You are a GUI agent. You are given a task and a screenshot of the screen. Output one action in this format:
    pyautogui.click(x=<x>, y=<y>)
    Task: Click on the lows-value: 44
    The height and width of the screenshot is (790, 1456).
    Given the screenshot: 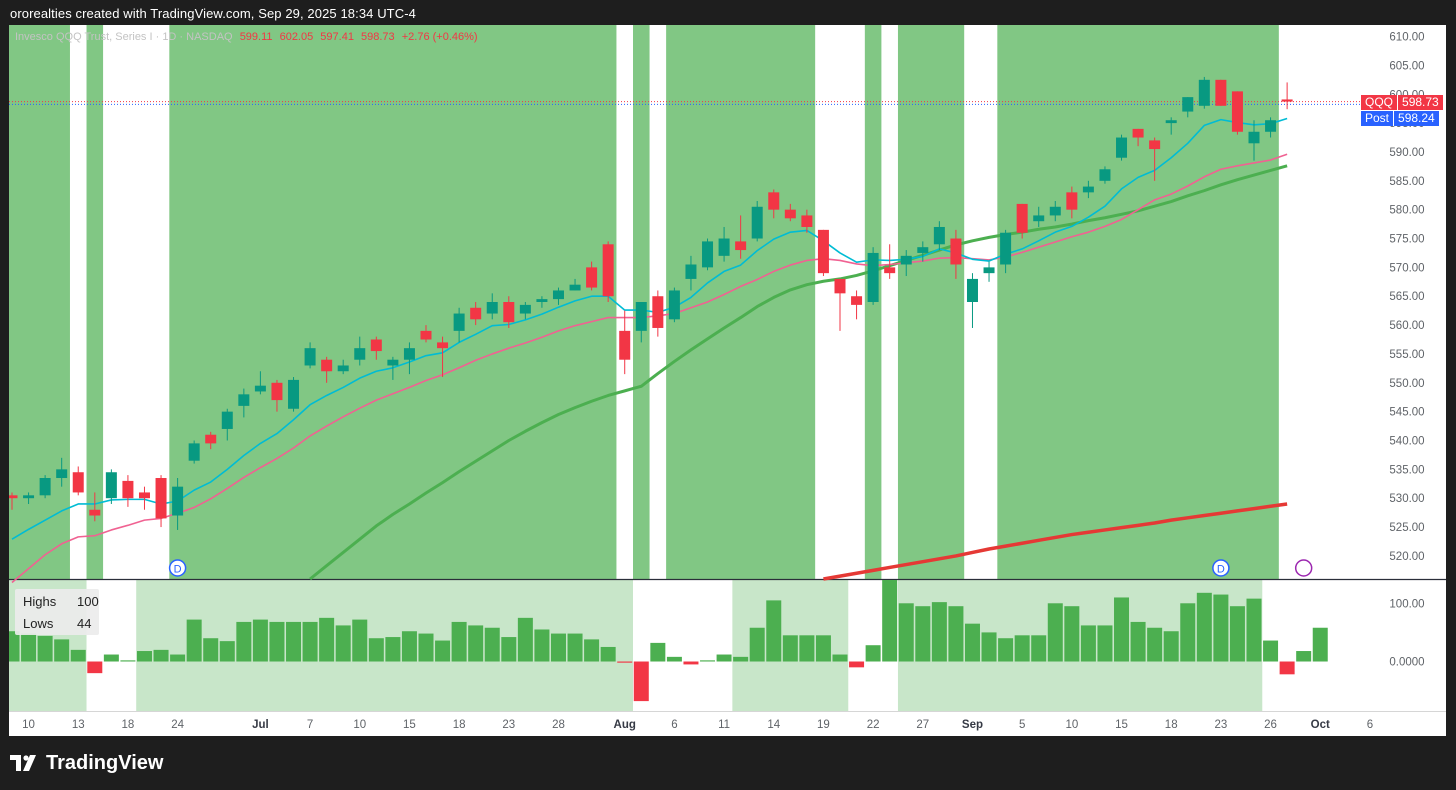 What is the action you would take?
    pyautogui.click(x=84, y=623)
    